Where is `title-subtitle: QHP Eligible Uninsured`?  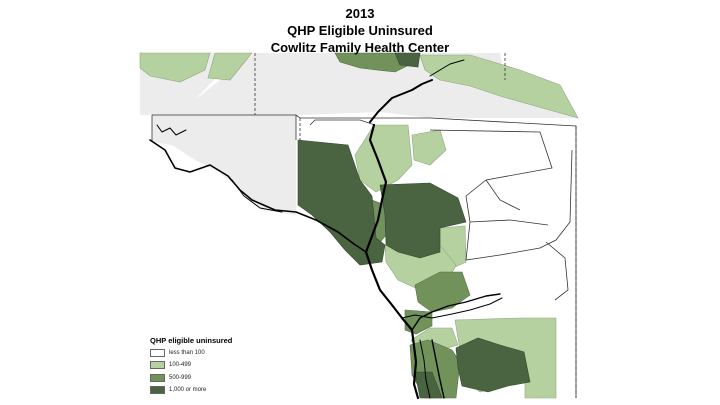 title-subtitle: QHP Eligible Uninsured is located at coordinates (360, 30).